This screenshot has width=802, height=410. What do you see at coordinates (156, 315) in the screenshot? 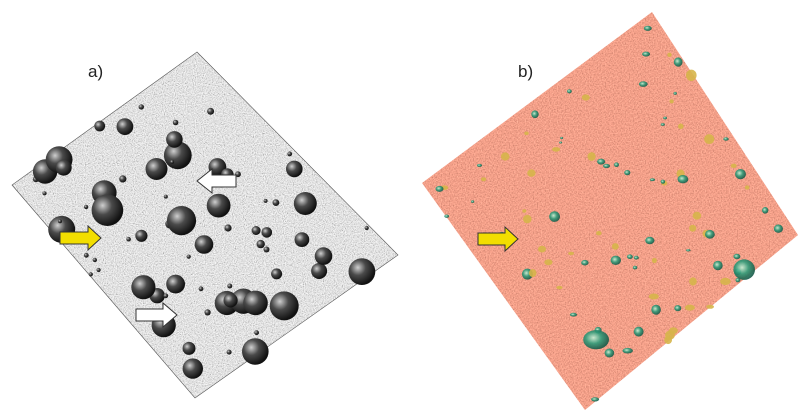
I see `arrow-white-bottom` at bounding box center [156, 315].